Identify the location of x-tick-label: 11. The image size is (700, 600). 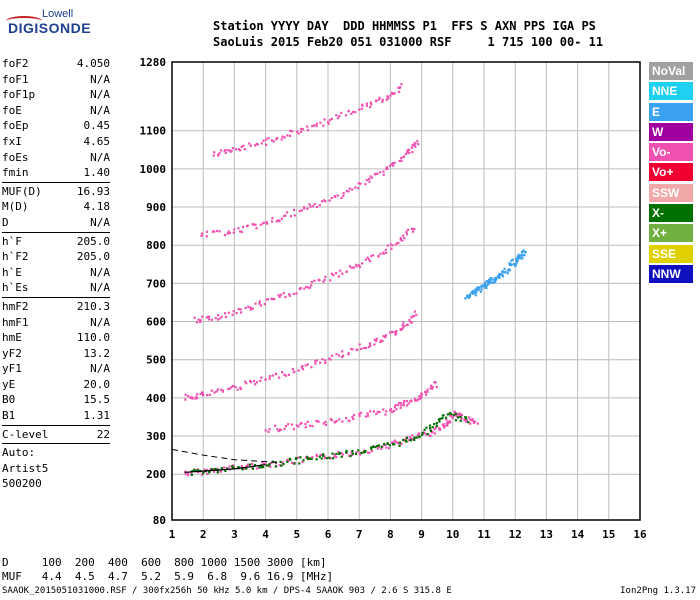
(484, 534).